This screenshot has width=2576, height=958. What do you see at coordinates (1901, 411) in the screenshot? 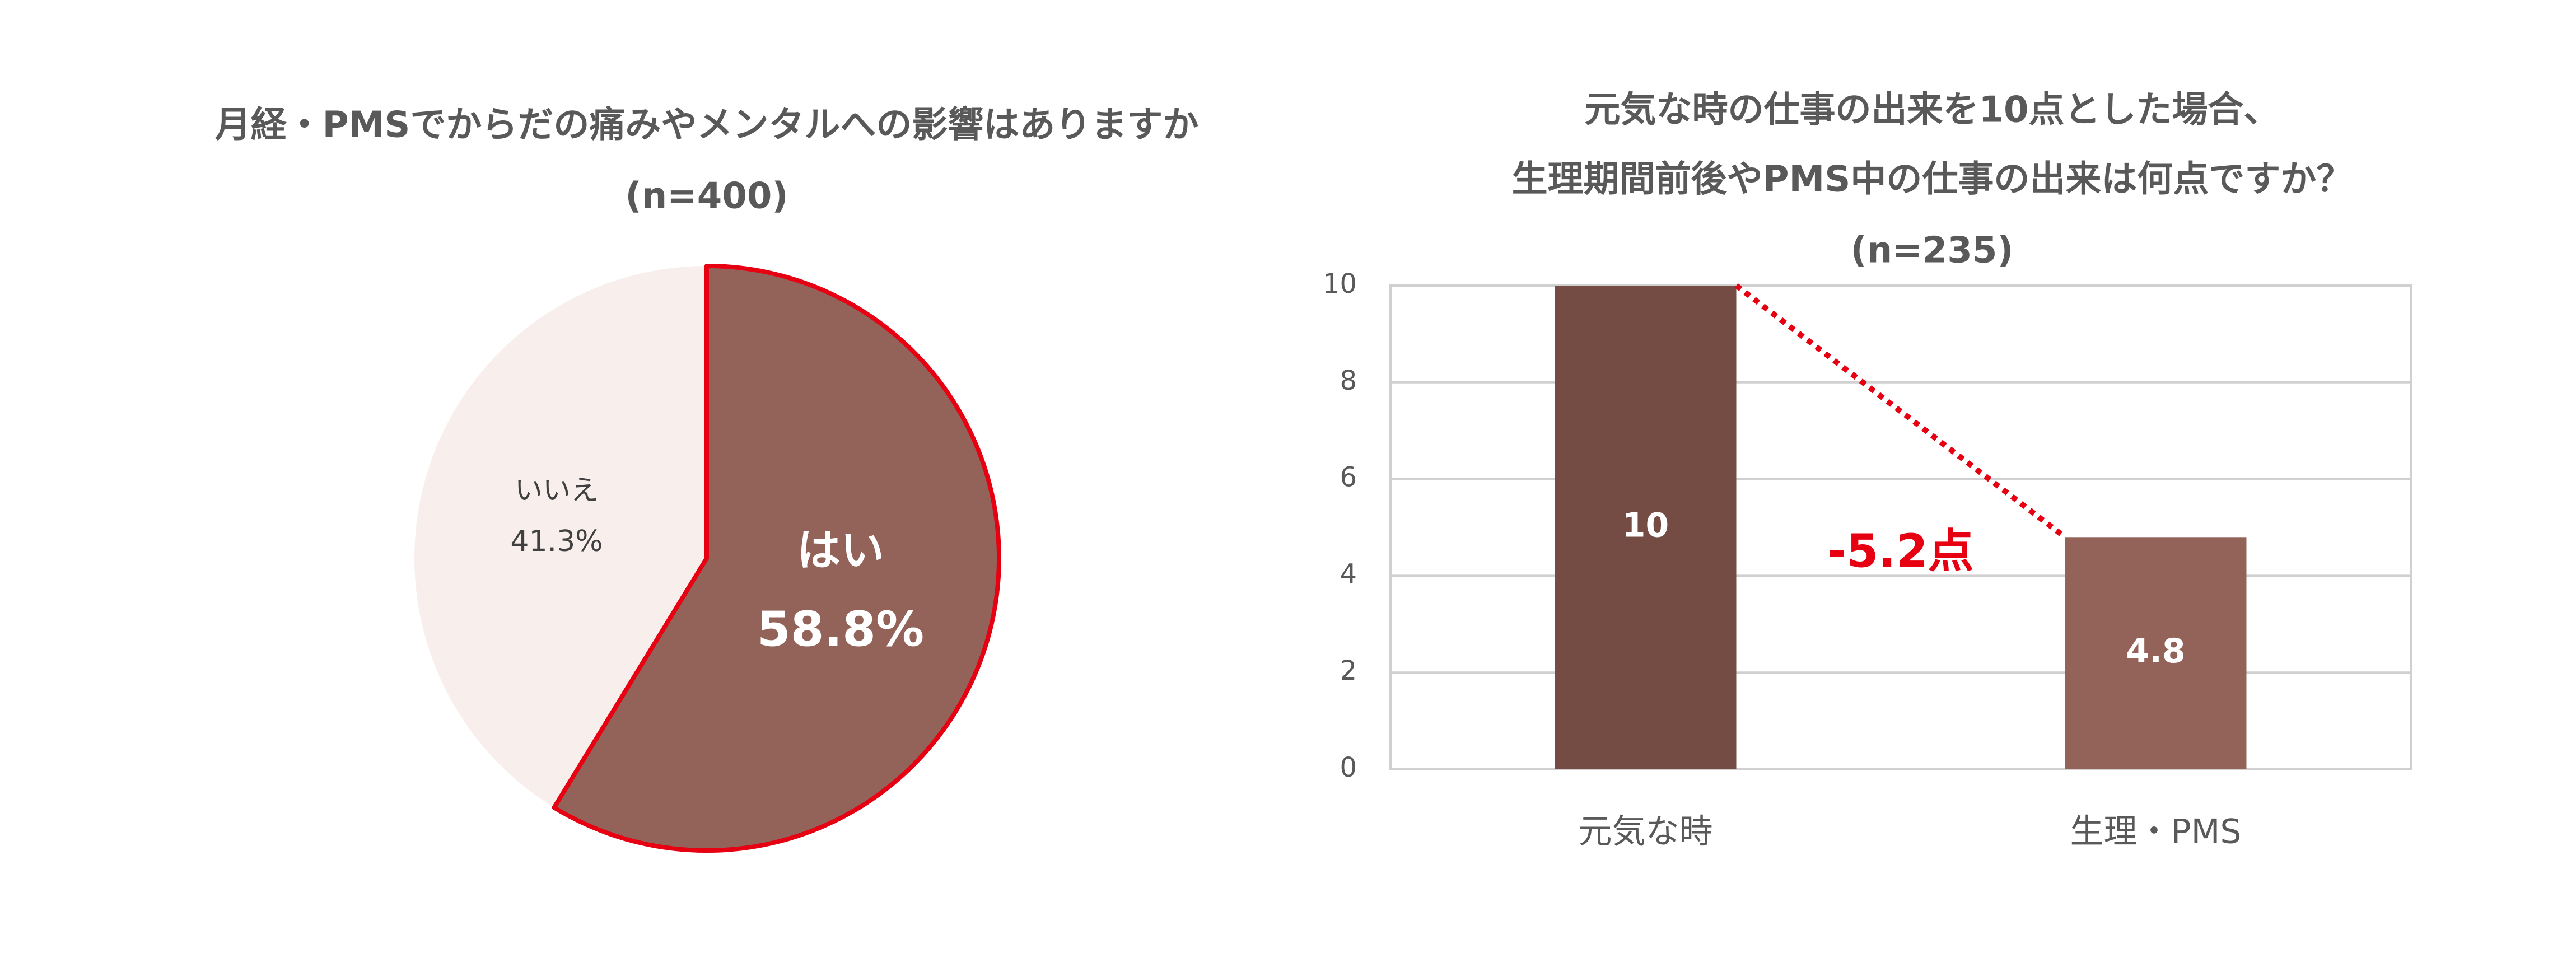
I see `difference-connector` at bounding box center [1901, 411].